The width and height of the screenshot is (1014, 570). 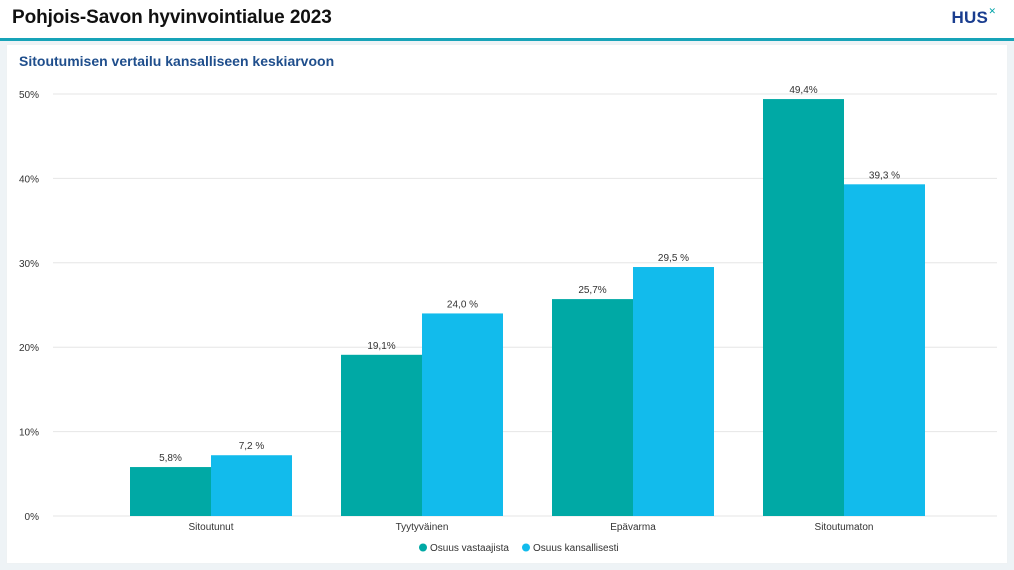 What do you see at coordinates (844, 527) in the screenshot?
I see `x-tick-label: Sitoutumaton` at bounding box center [844, 527].